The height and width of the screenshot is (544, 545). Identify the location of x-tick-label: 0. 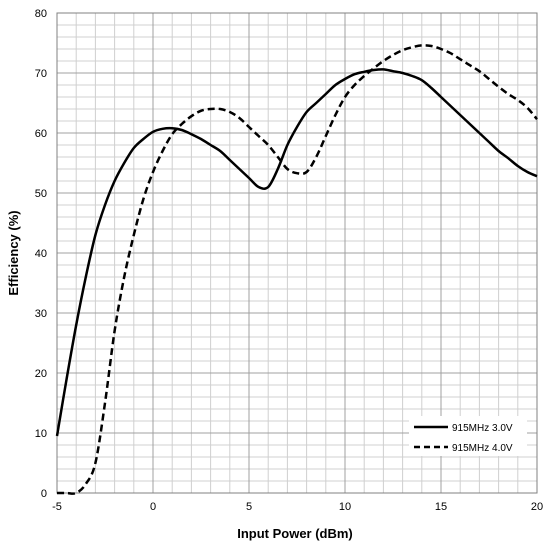
(153, 507).